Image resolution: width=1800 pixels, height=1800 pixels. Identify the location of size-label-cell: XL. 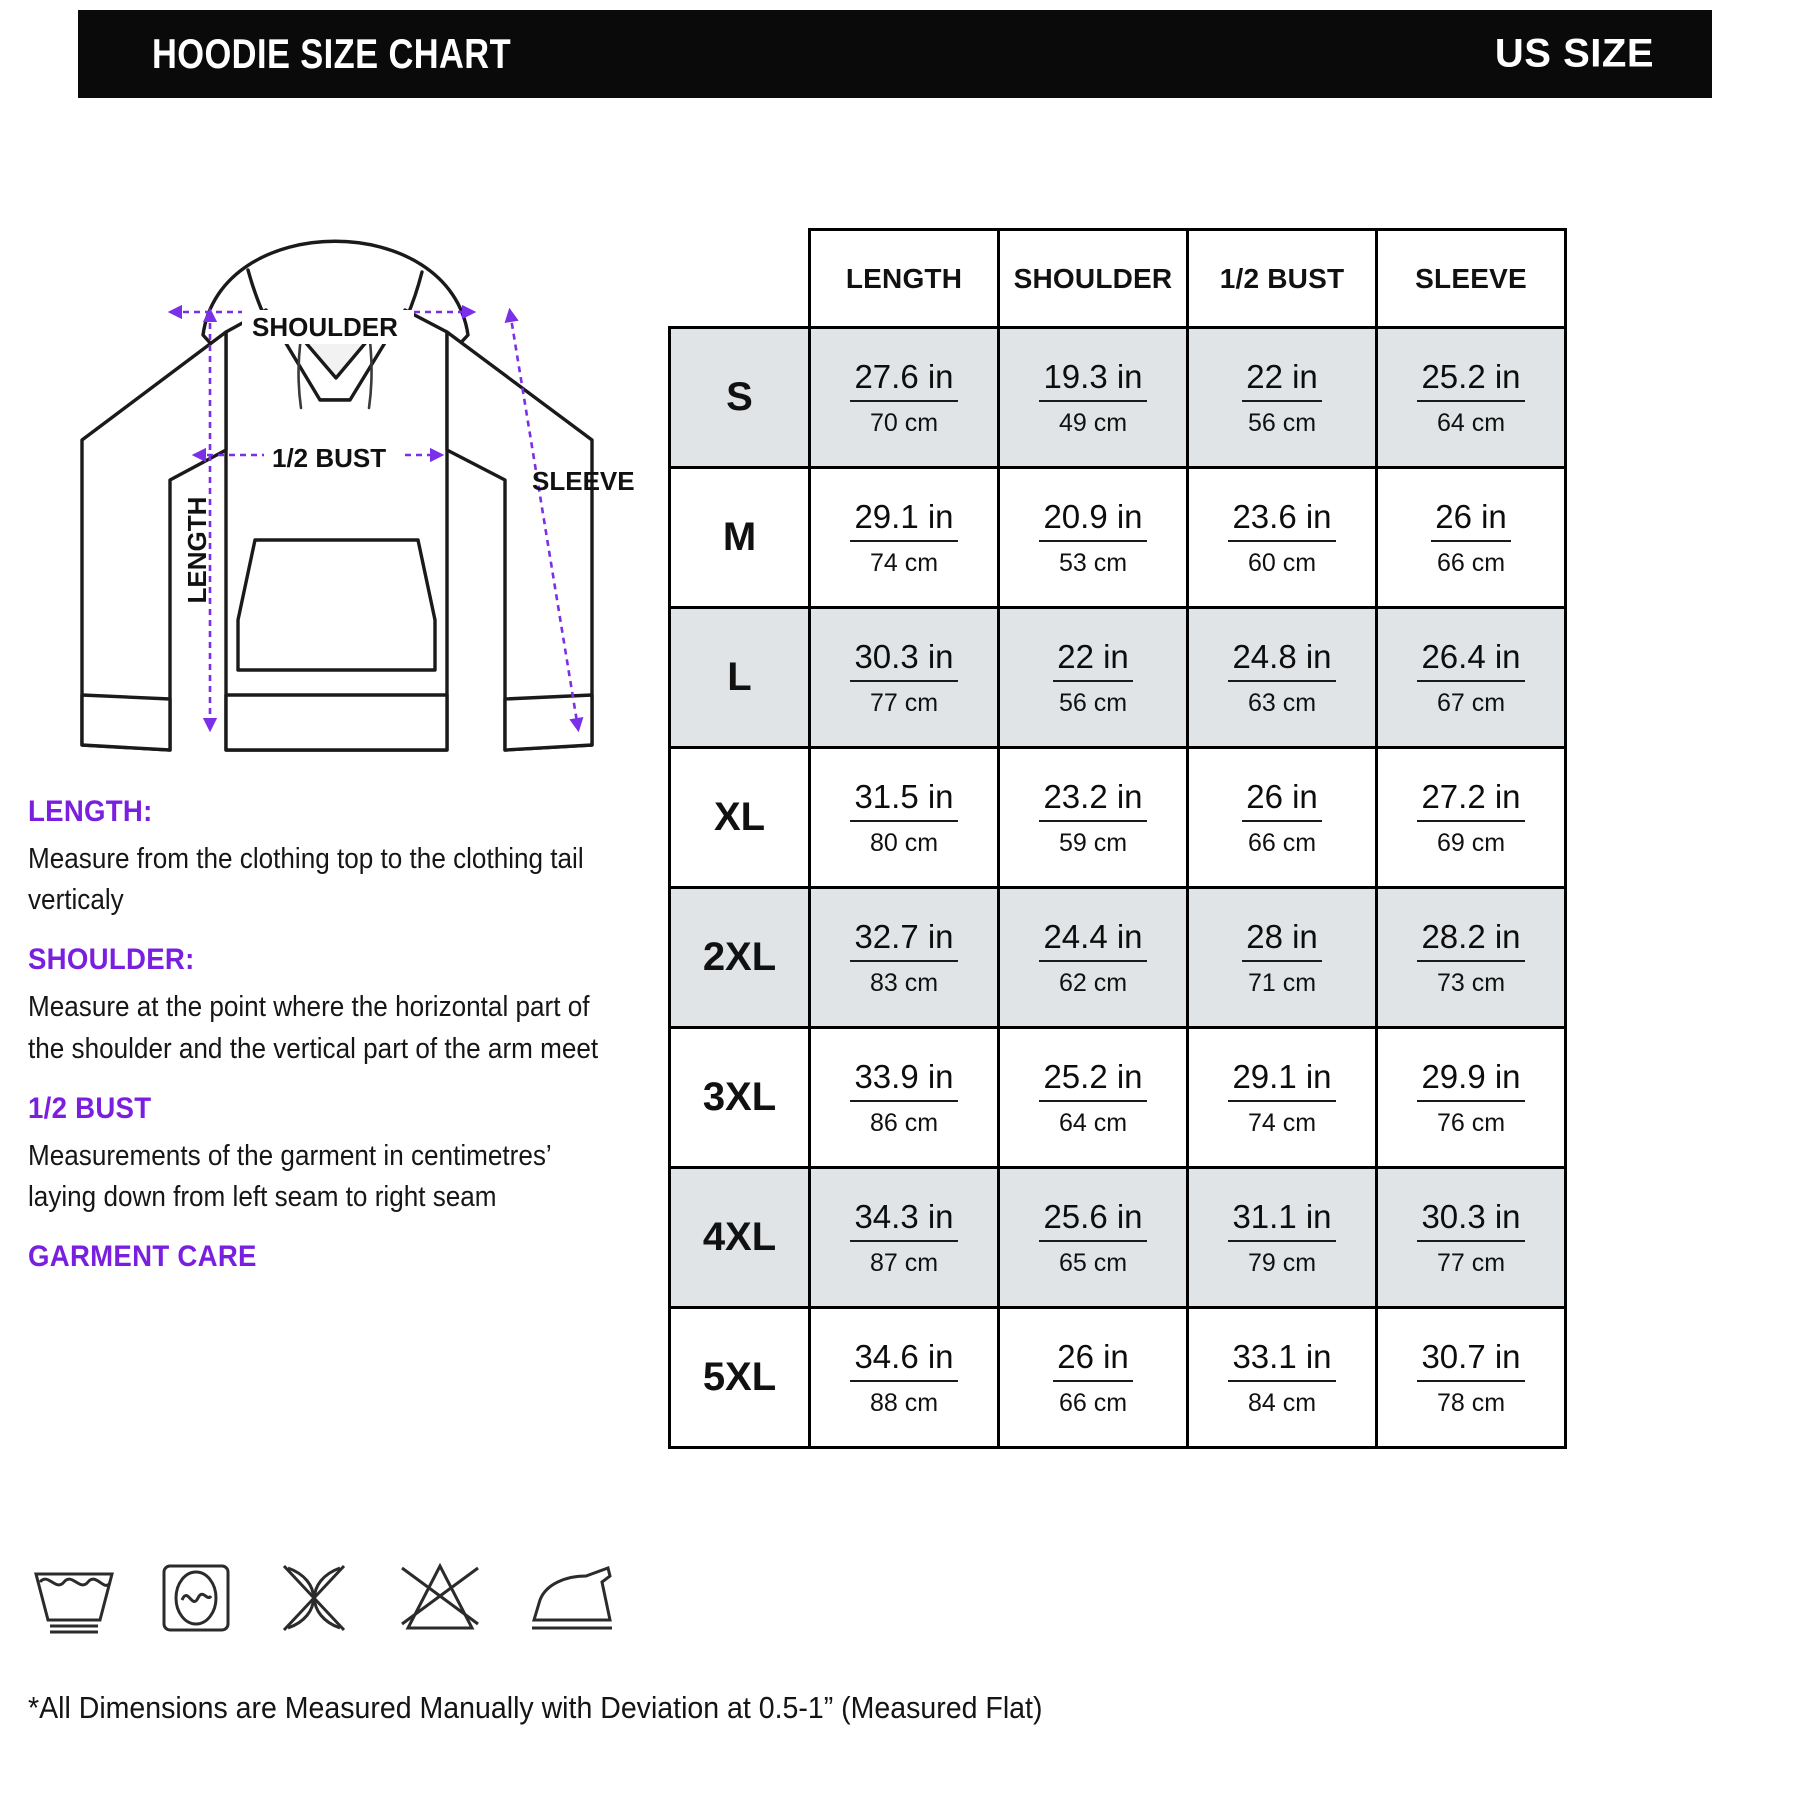
(739, 817).